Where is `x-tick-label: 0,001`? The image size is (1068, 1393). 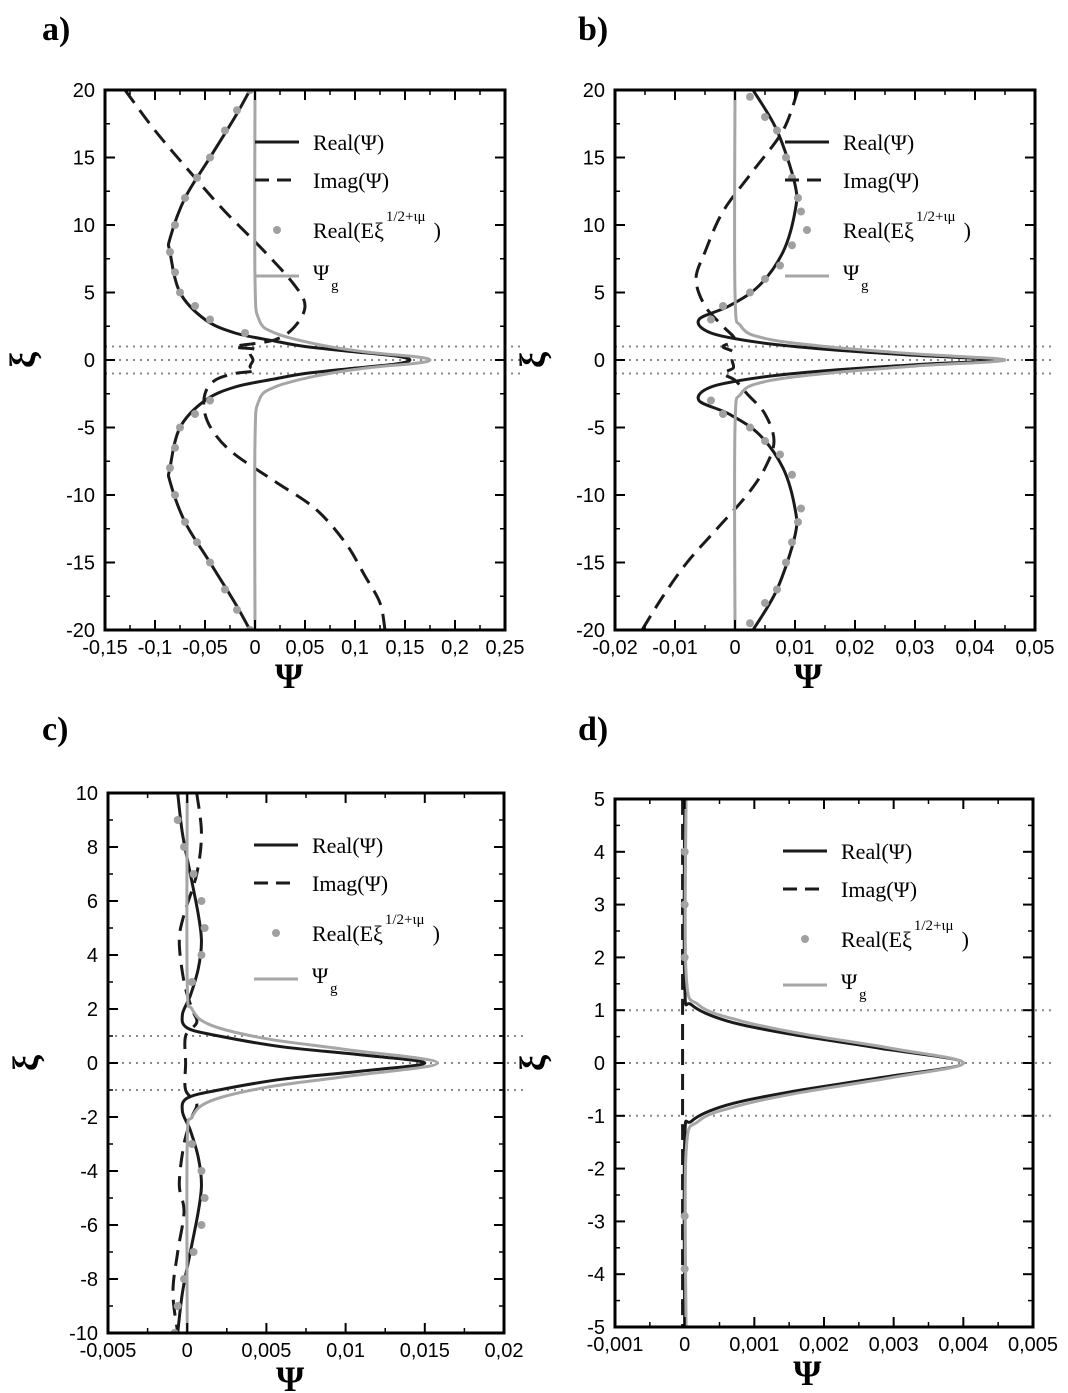 x-tick-label: 0,001 is located at coordinates (754, 1345).